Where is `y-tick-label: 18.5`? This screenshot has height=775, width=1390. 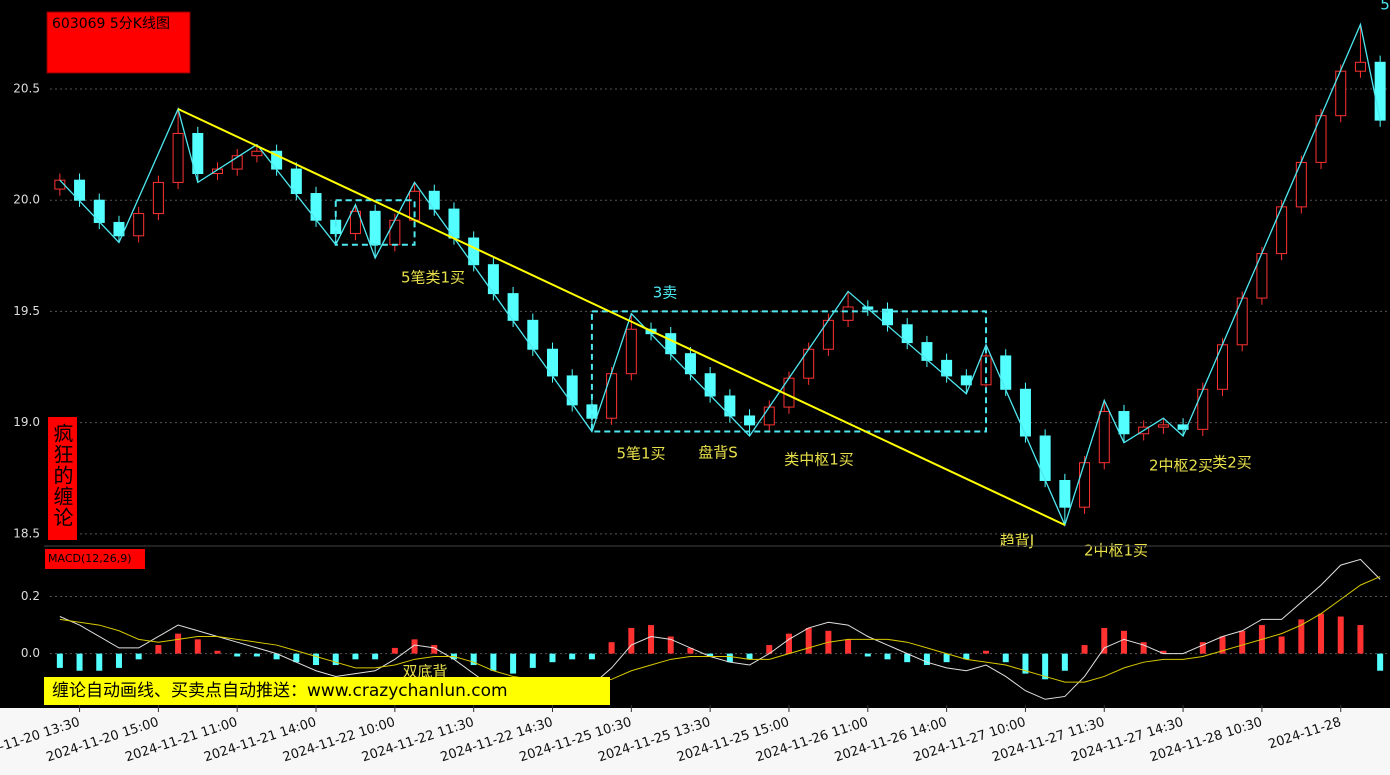
y-tick-label: 18.5 is located at coordinates (26, 533).